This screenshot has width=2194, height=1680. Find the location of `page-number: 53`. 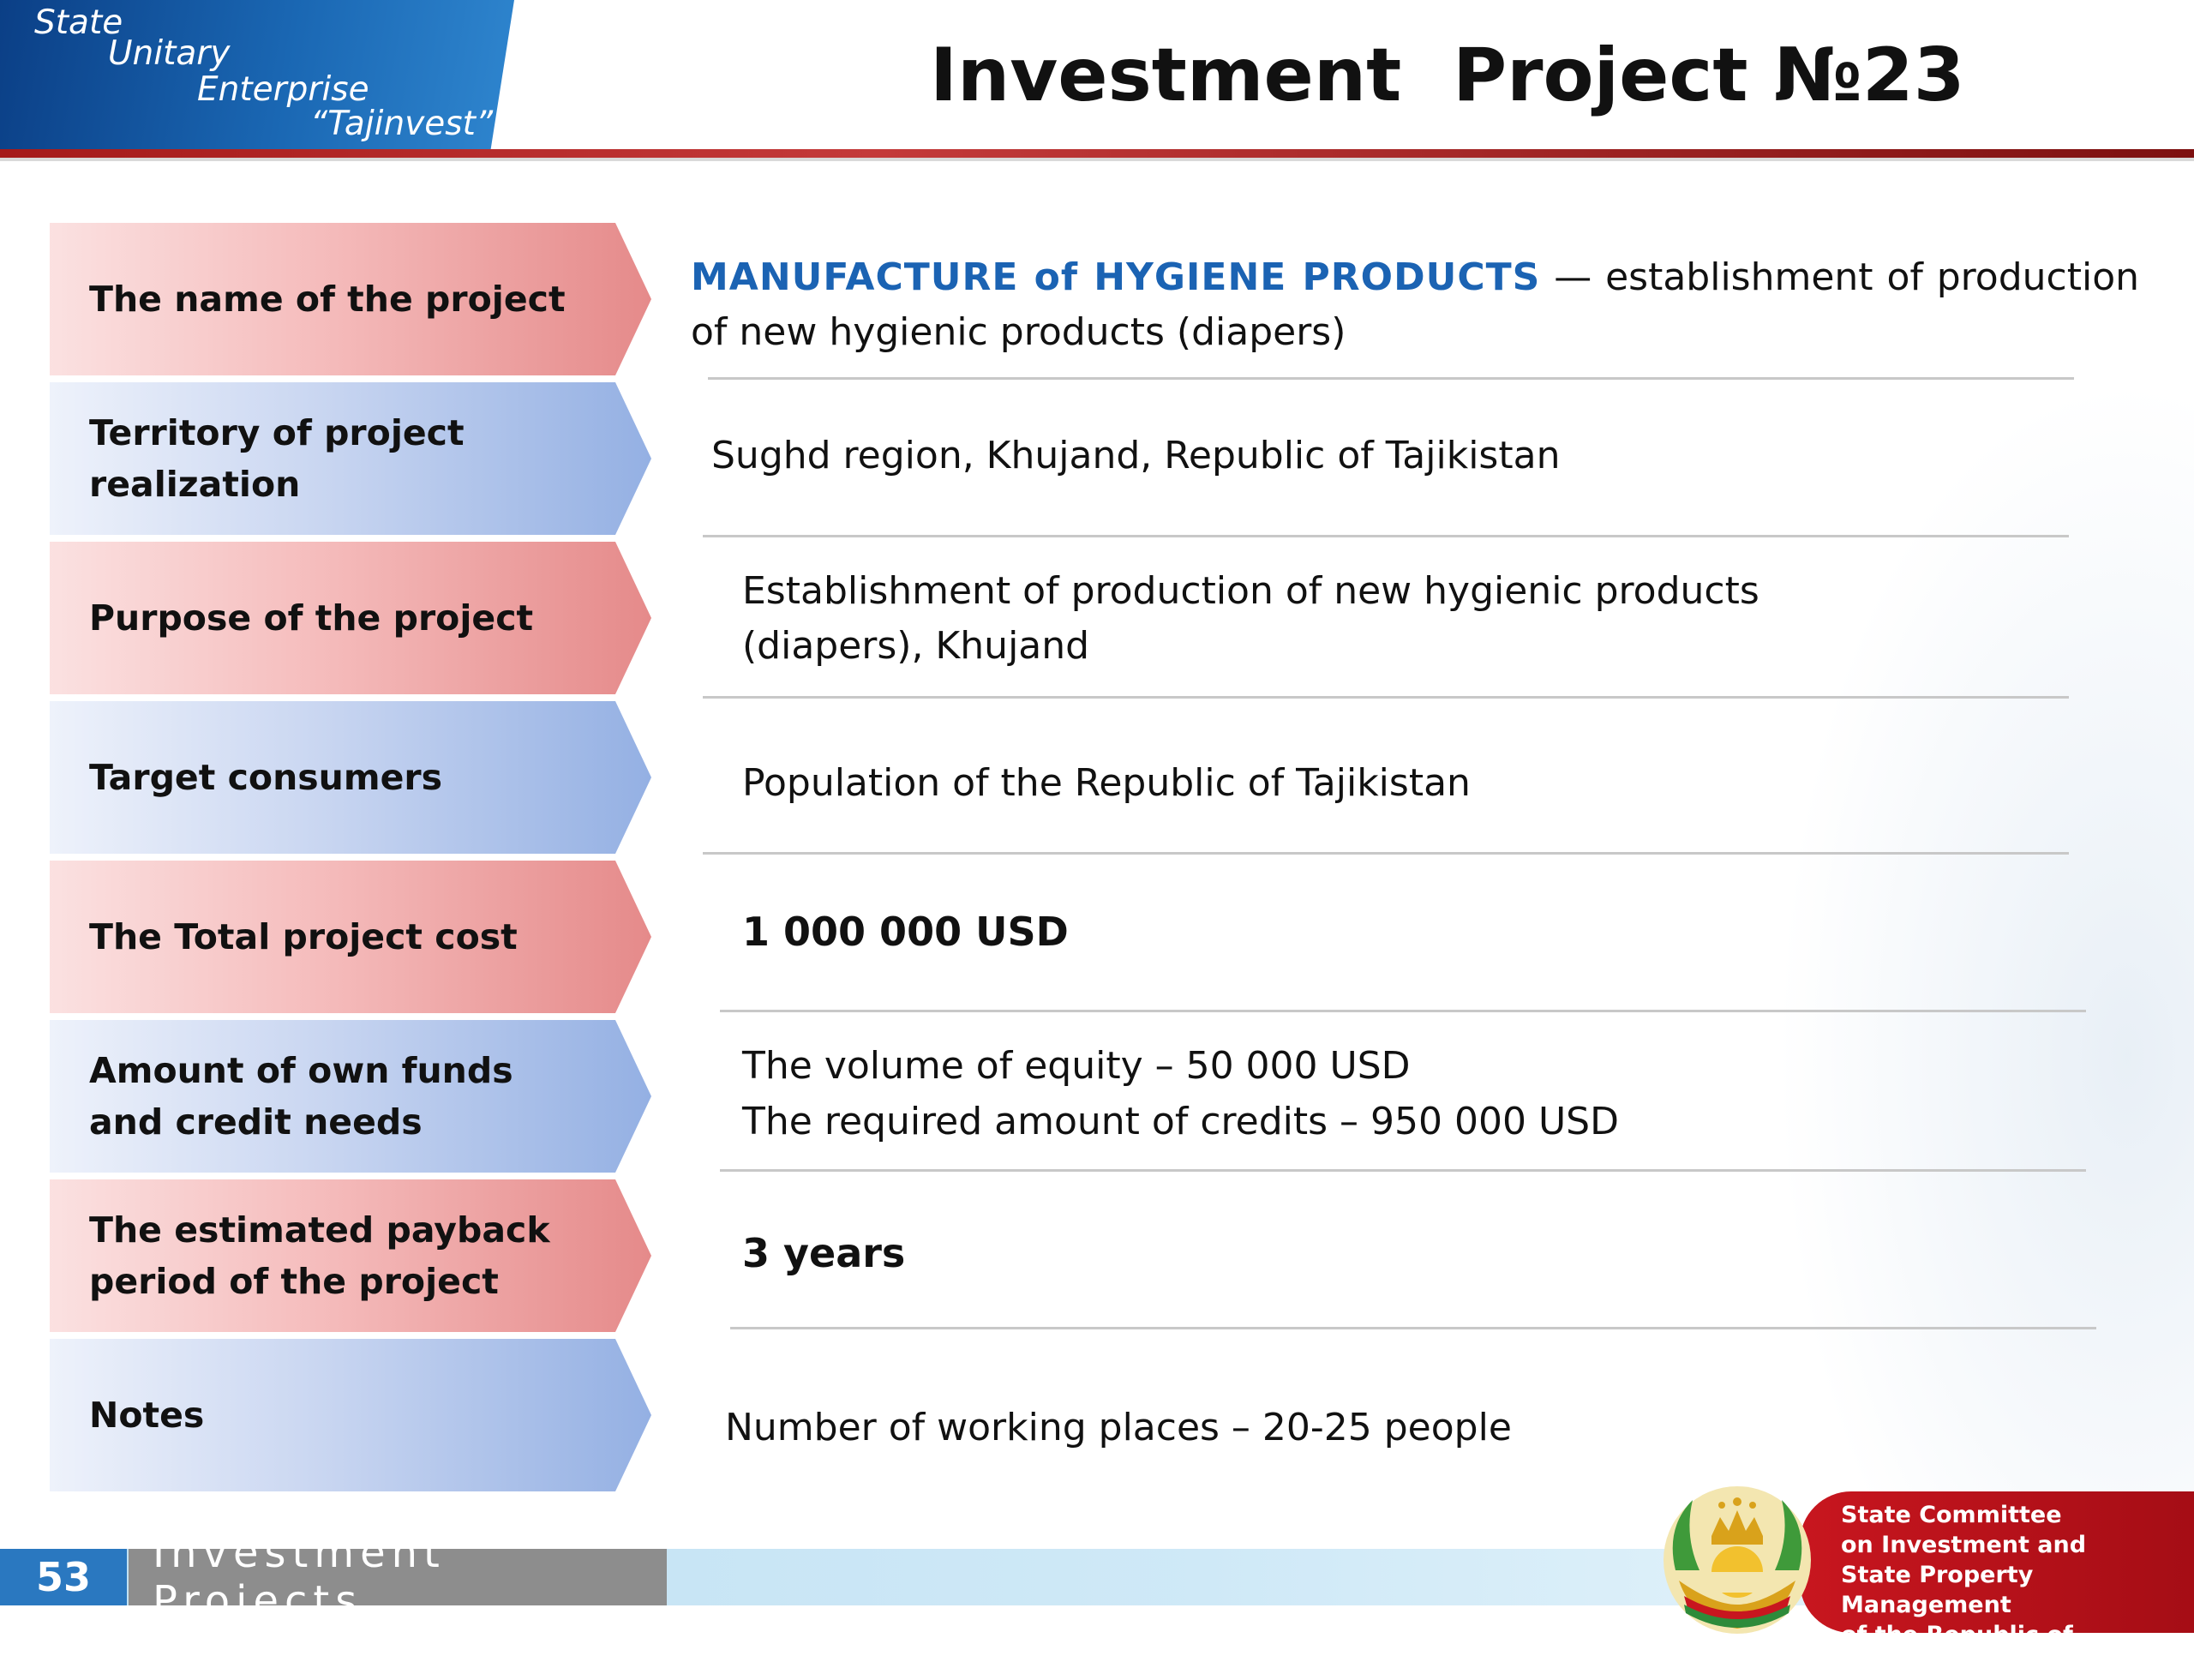

page-number: 53 is located at coordinates (63, 1577).